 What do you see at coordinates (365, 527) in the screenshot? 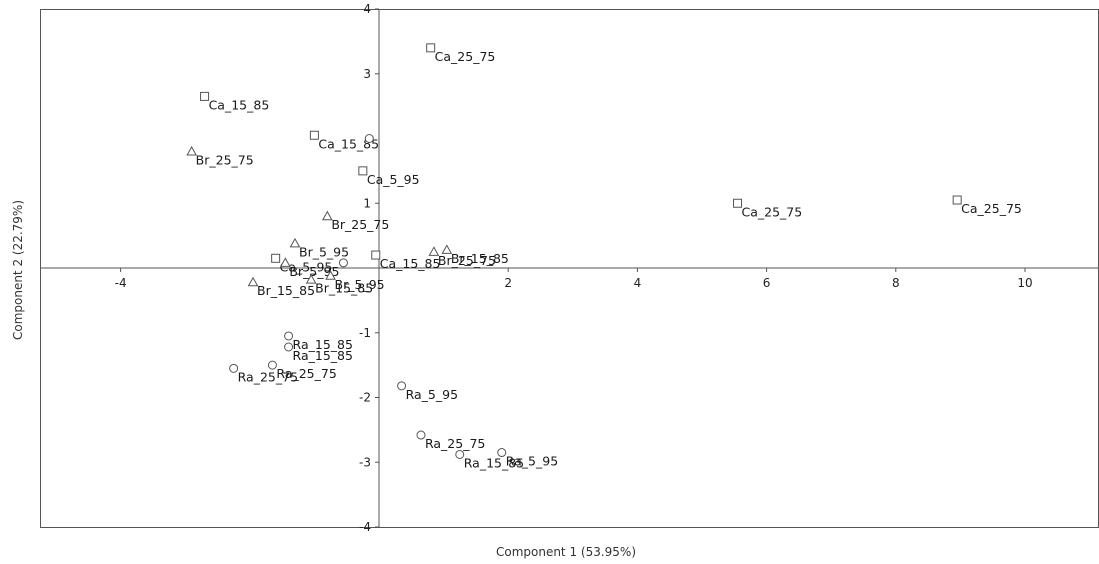
I see `y-tick-label: -4` at bounding box center [365, 527].